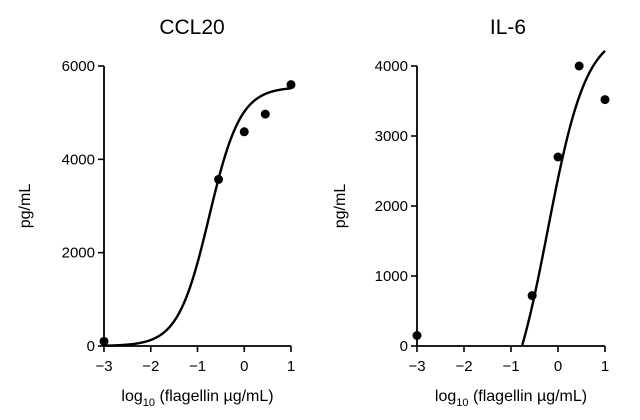 This screenshot has height=420, width=640. I want to click on y-tick-label: 6000, so click(78, 66).